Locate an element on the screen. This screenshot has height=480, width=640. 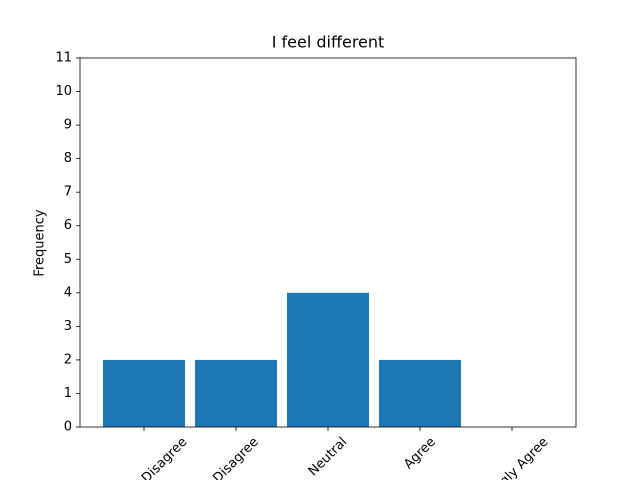
y-tick-label: 9 is located at coordinates (68, 125).